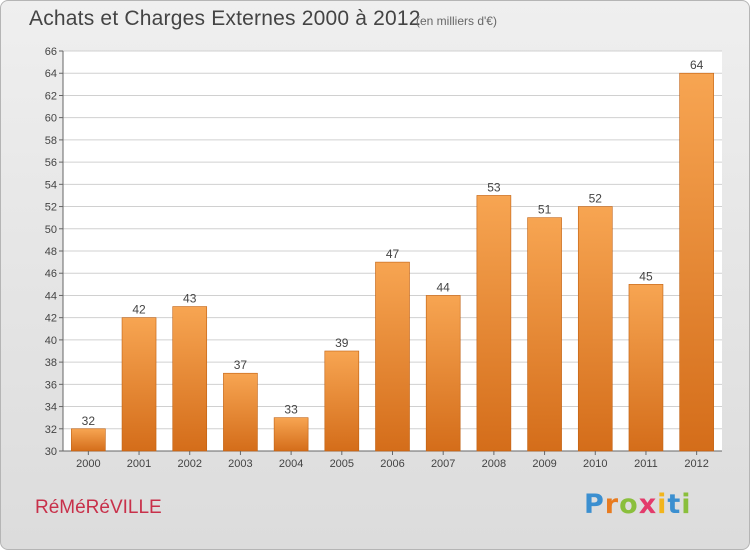  Describe the element at coordinates (456, 21) in the screenshot. I see `chart-subtitle: (en milliers d'€)` at that location.